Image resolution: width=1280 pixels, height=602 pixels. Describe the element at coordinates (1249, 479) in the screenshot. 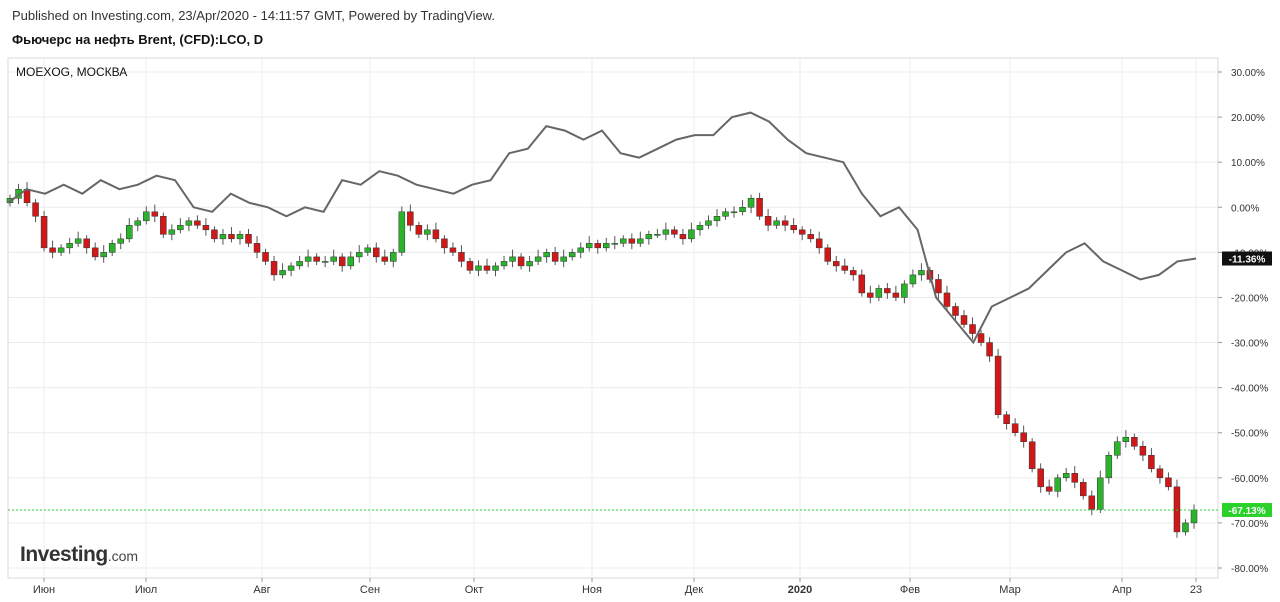

I see `y-tick-label: -60.00%` at that location.